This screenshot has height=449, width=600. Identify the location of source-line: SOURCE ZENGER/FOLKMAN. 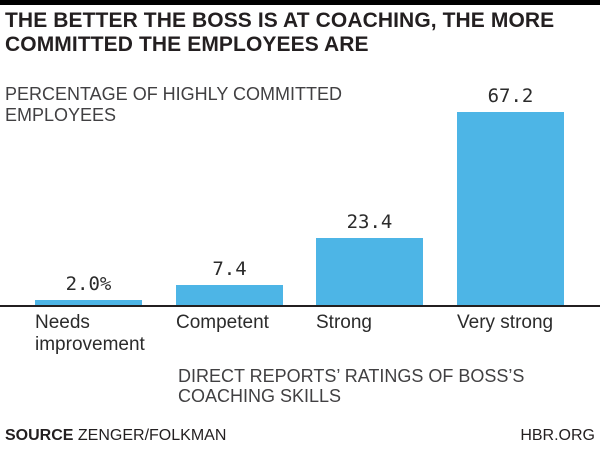
(115, 436).